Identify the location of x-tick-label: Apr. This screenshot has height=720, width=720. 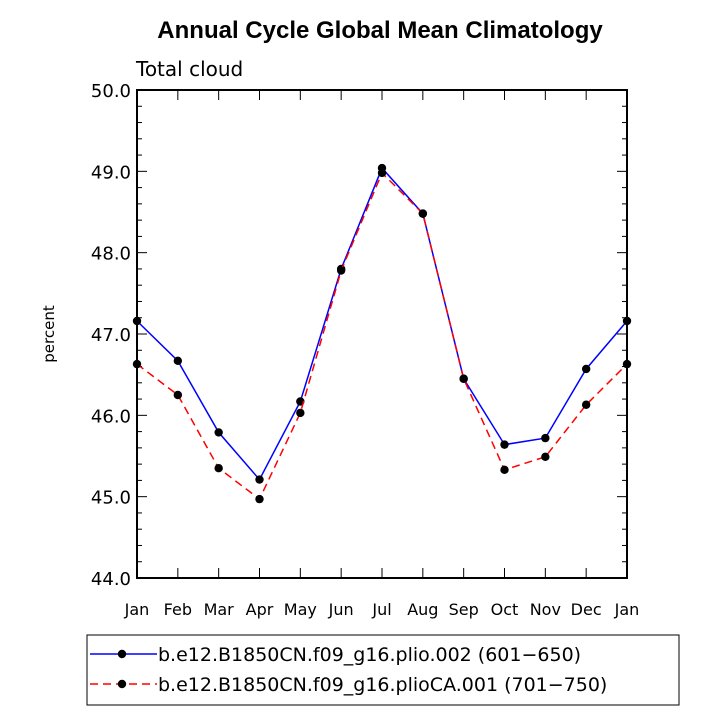
(260, 609).